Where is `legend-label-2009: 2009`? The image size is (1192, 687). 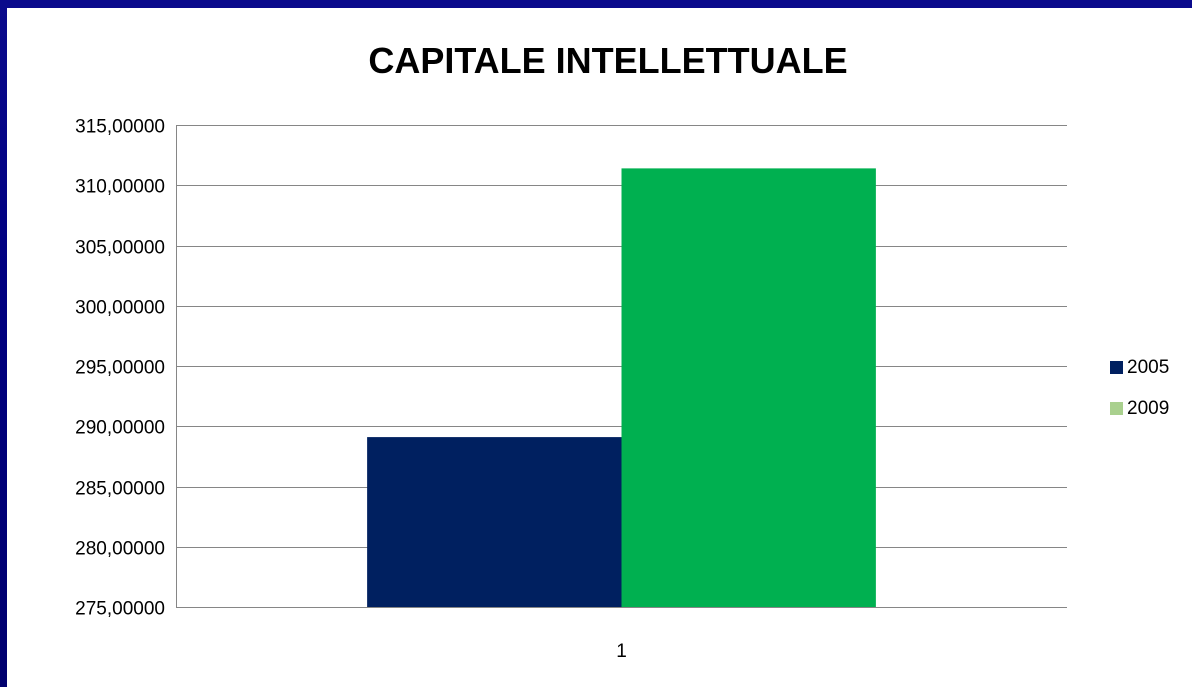 legend-label-2009: 2009 is located at coordinates (1148, 408).